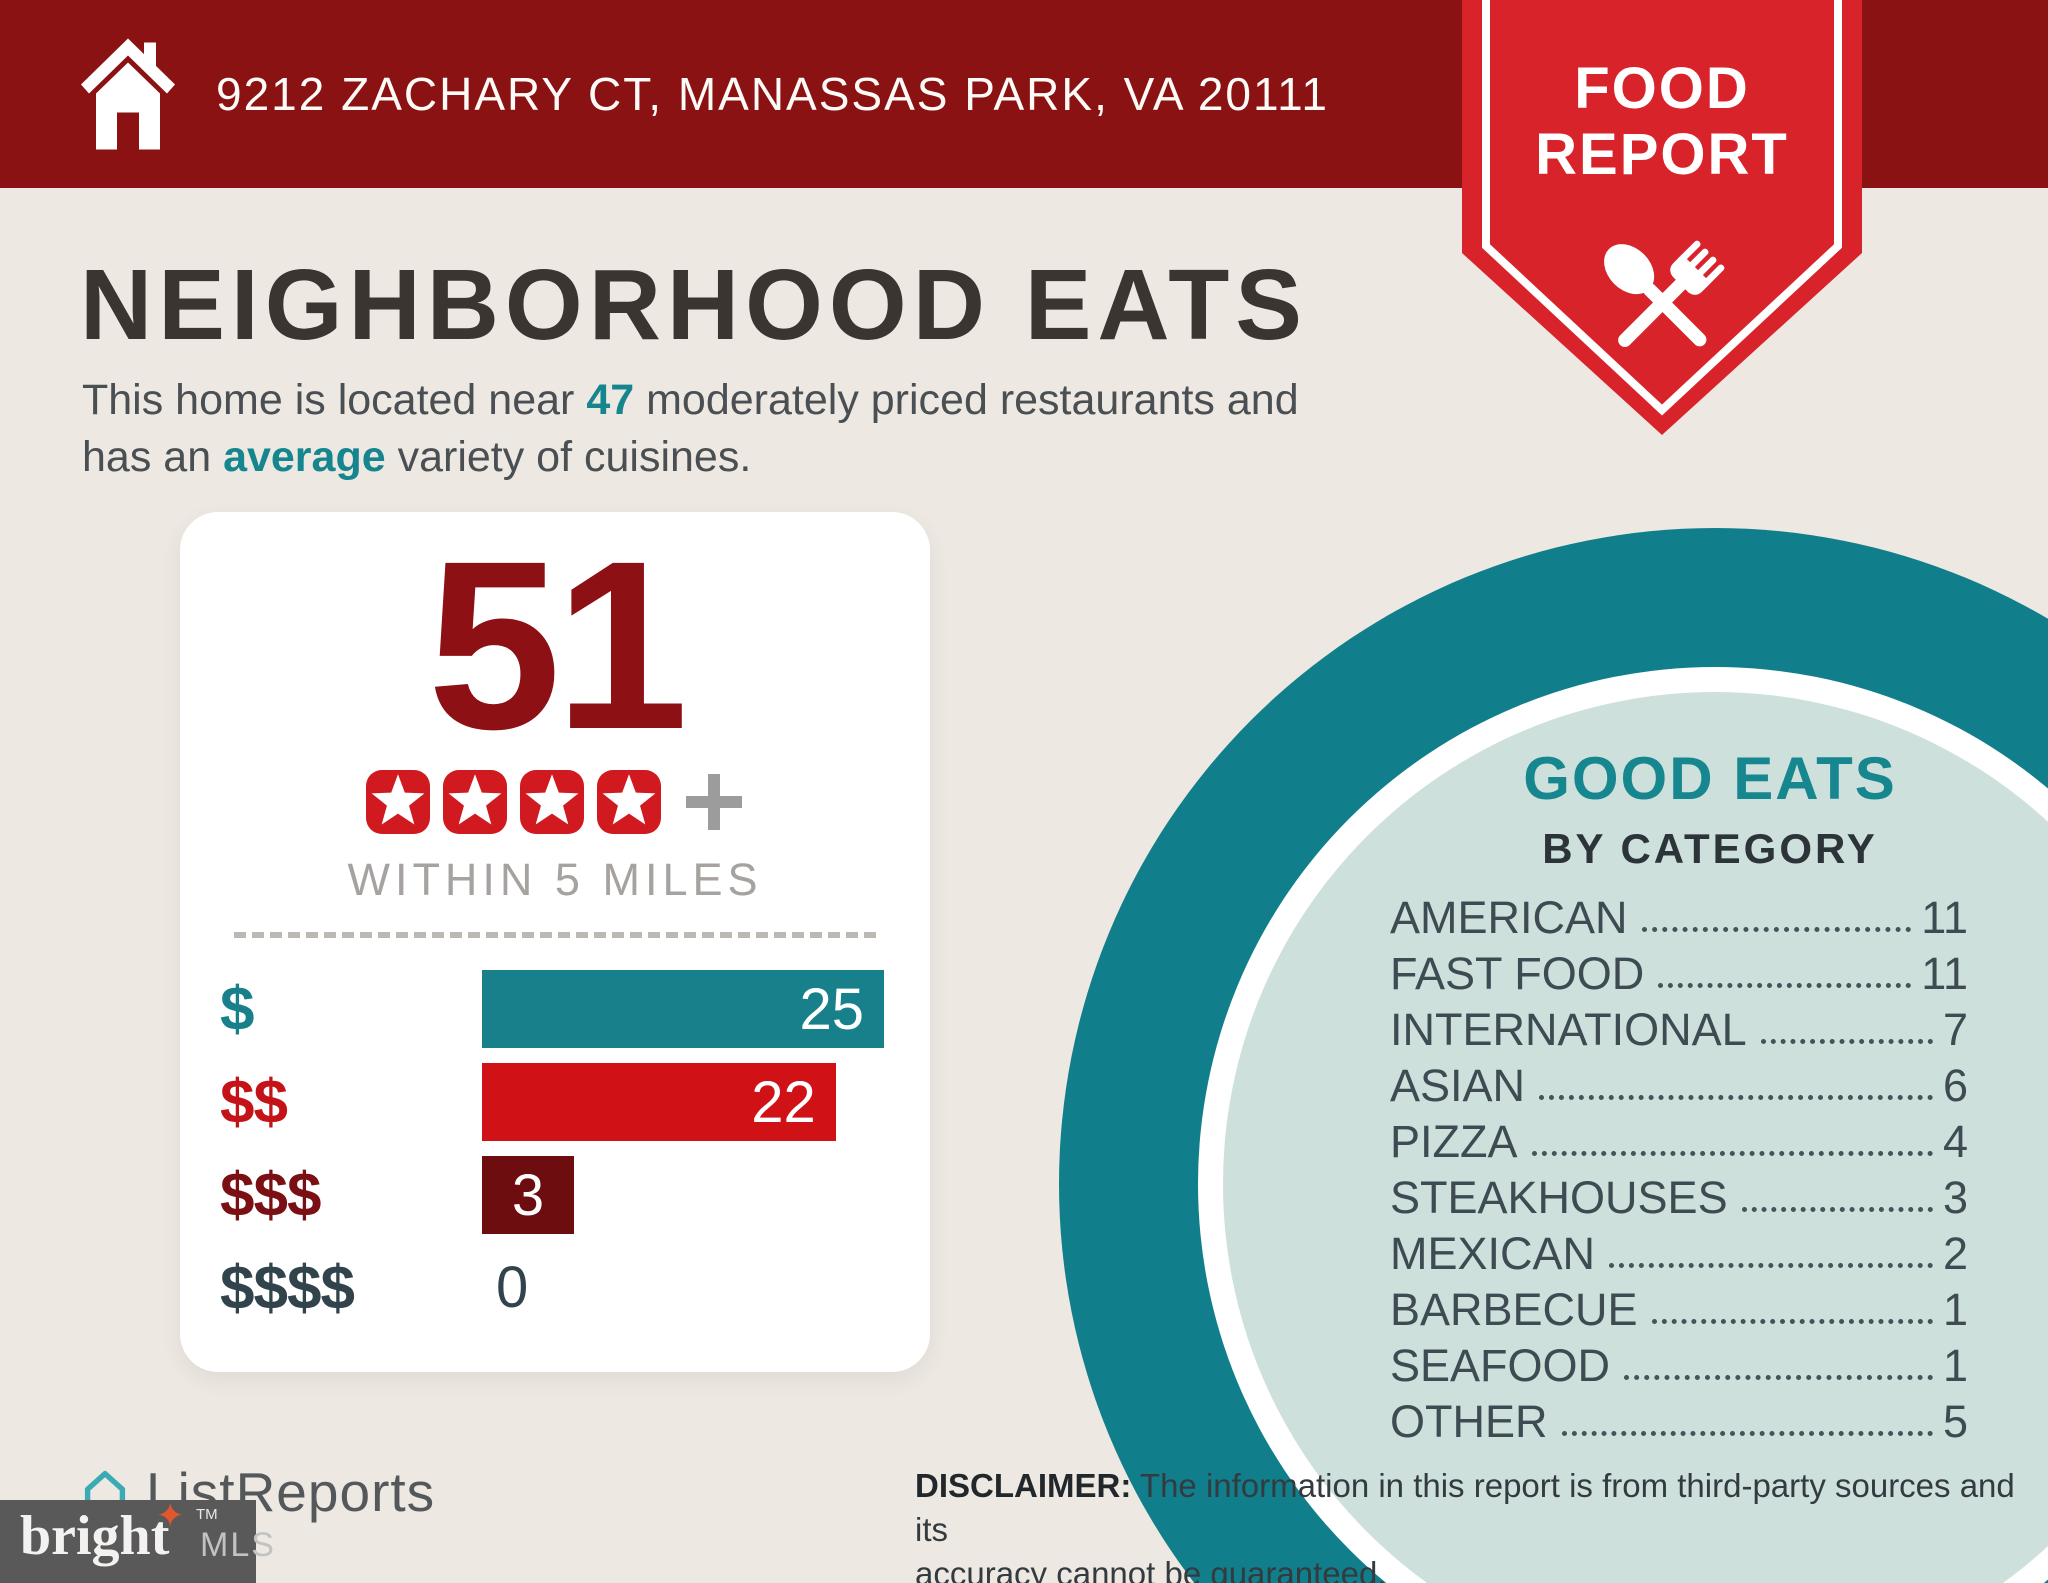  What do you see at coordinates (1662, 154) in the screenshot?
I see `badge-title-line2: REPORT` at bounding box center [1662, 154].